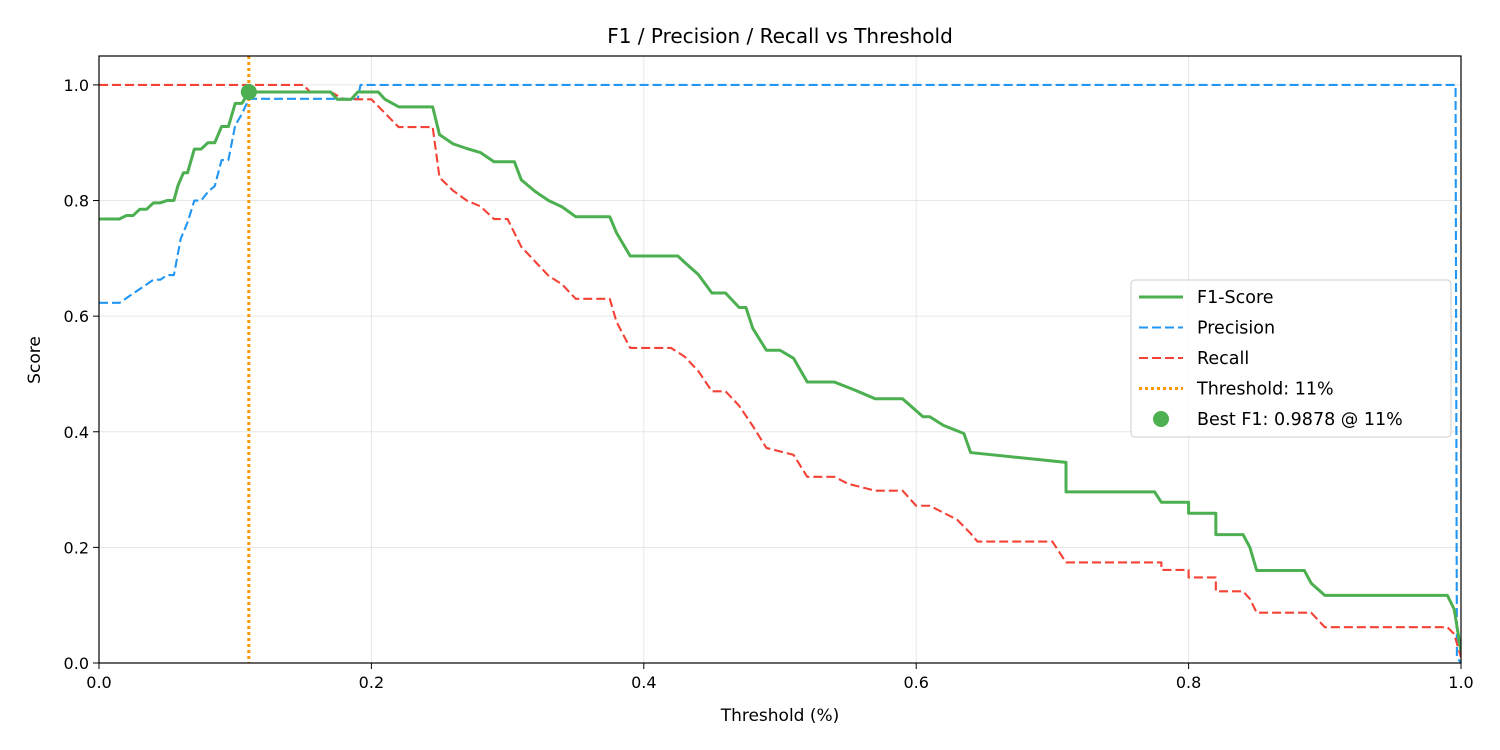  I want to click on x-tick-label: 0.0, so click(98, 682).